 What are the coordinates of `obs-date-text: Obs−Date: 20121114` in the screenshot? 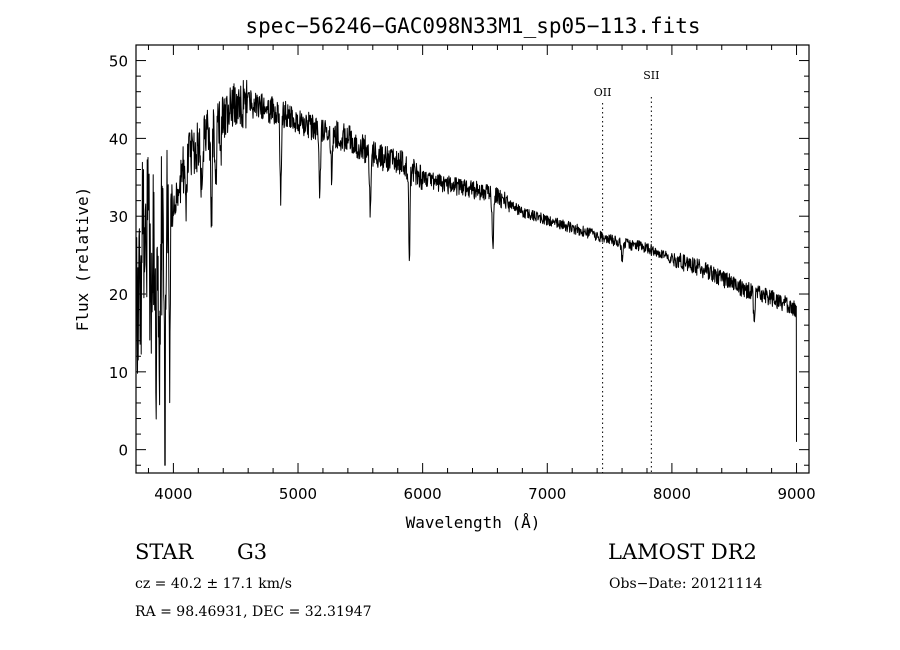 It's located at (686, 584).